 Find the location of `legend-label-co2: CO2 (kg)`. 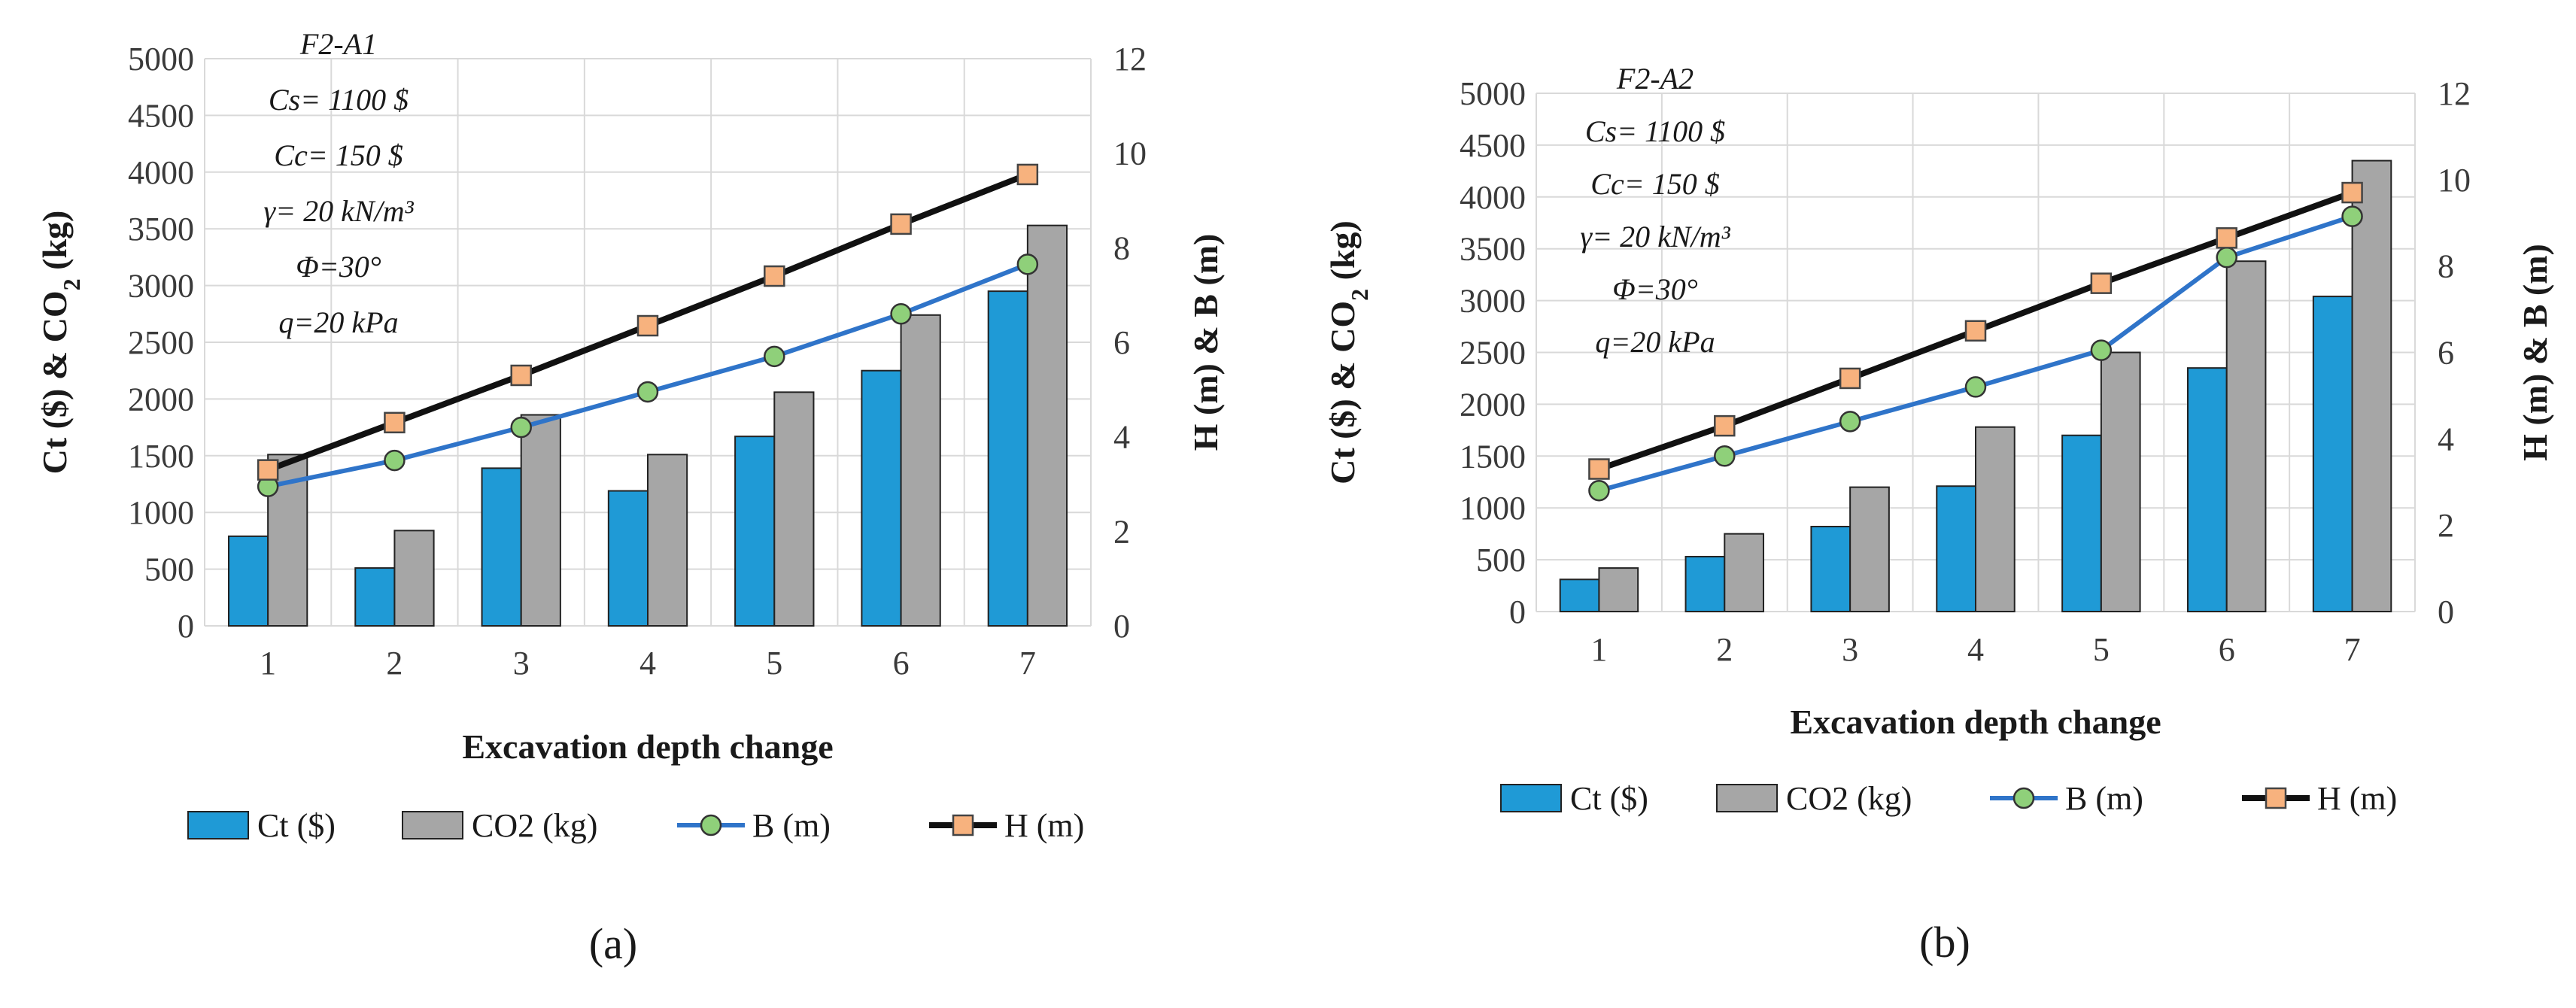

legend-label-co2: CO2 (kg) is located at coordinates (1849, 798).